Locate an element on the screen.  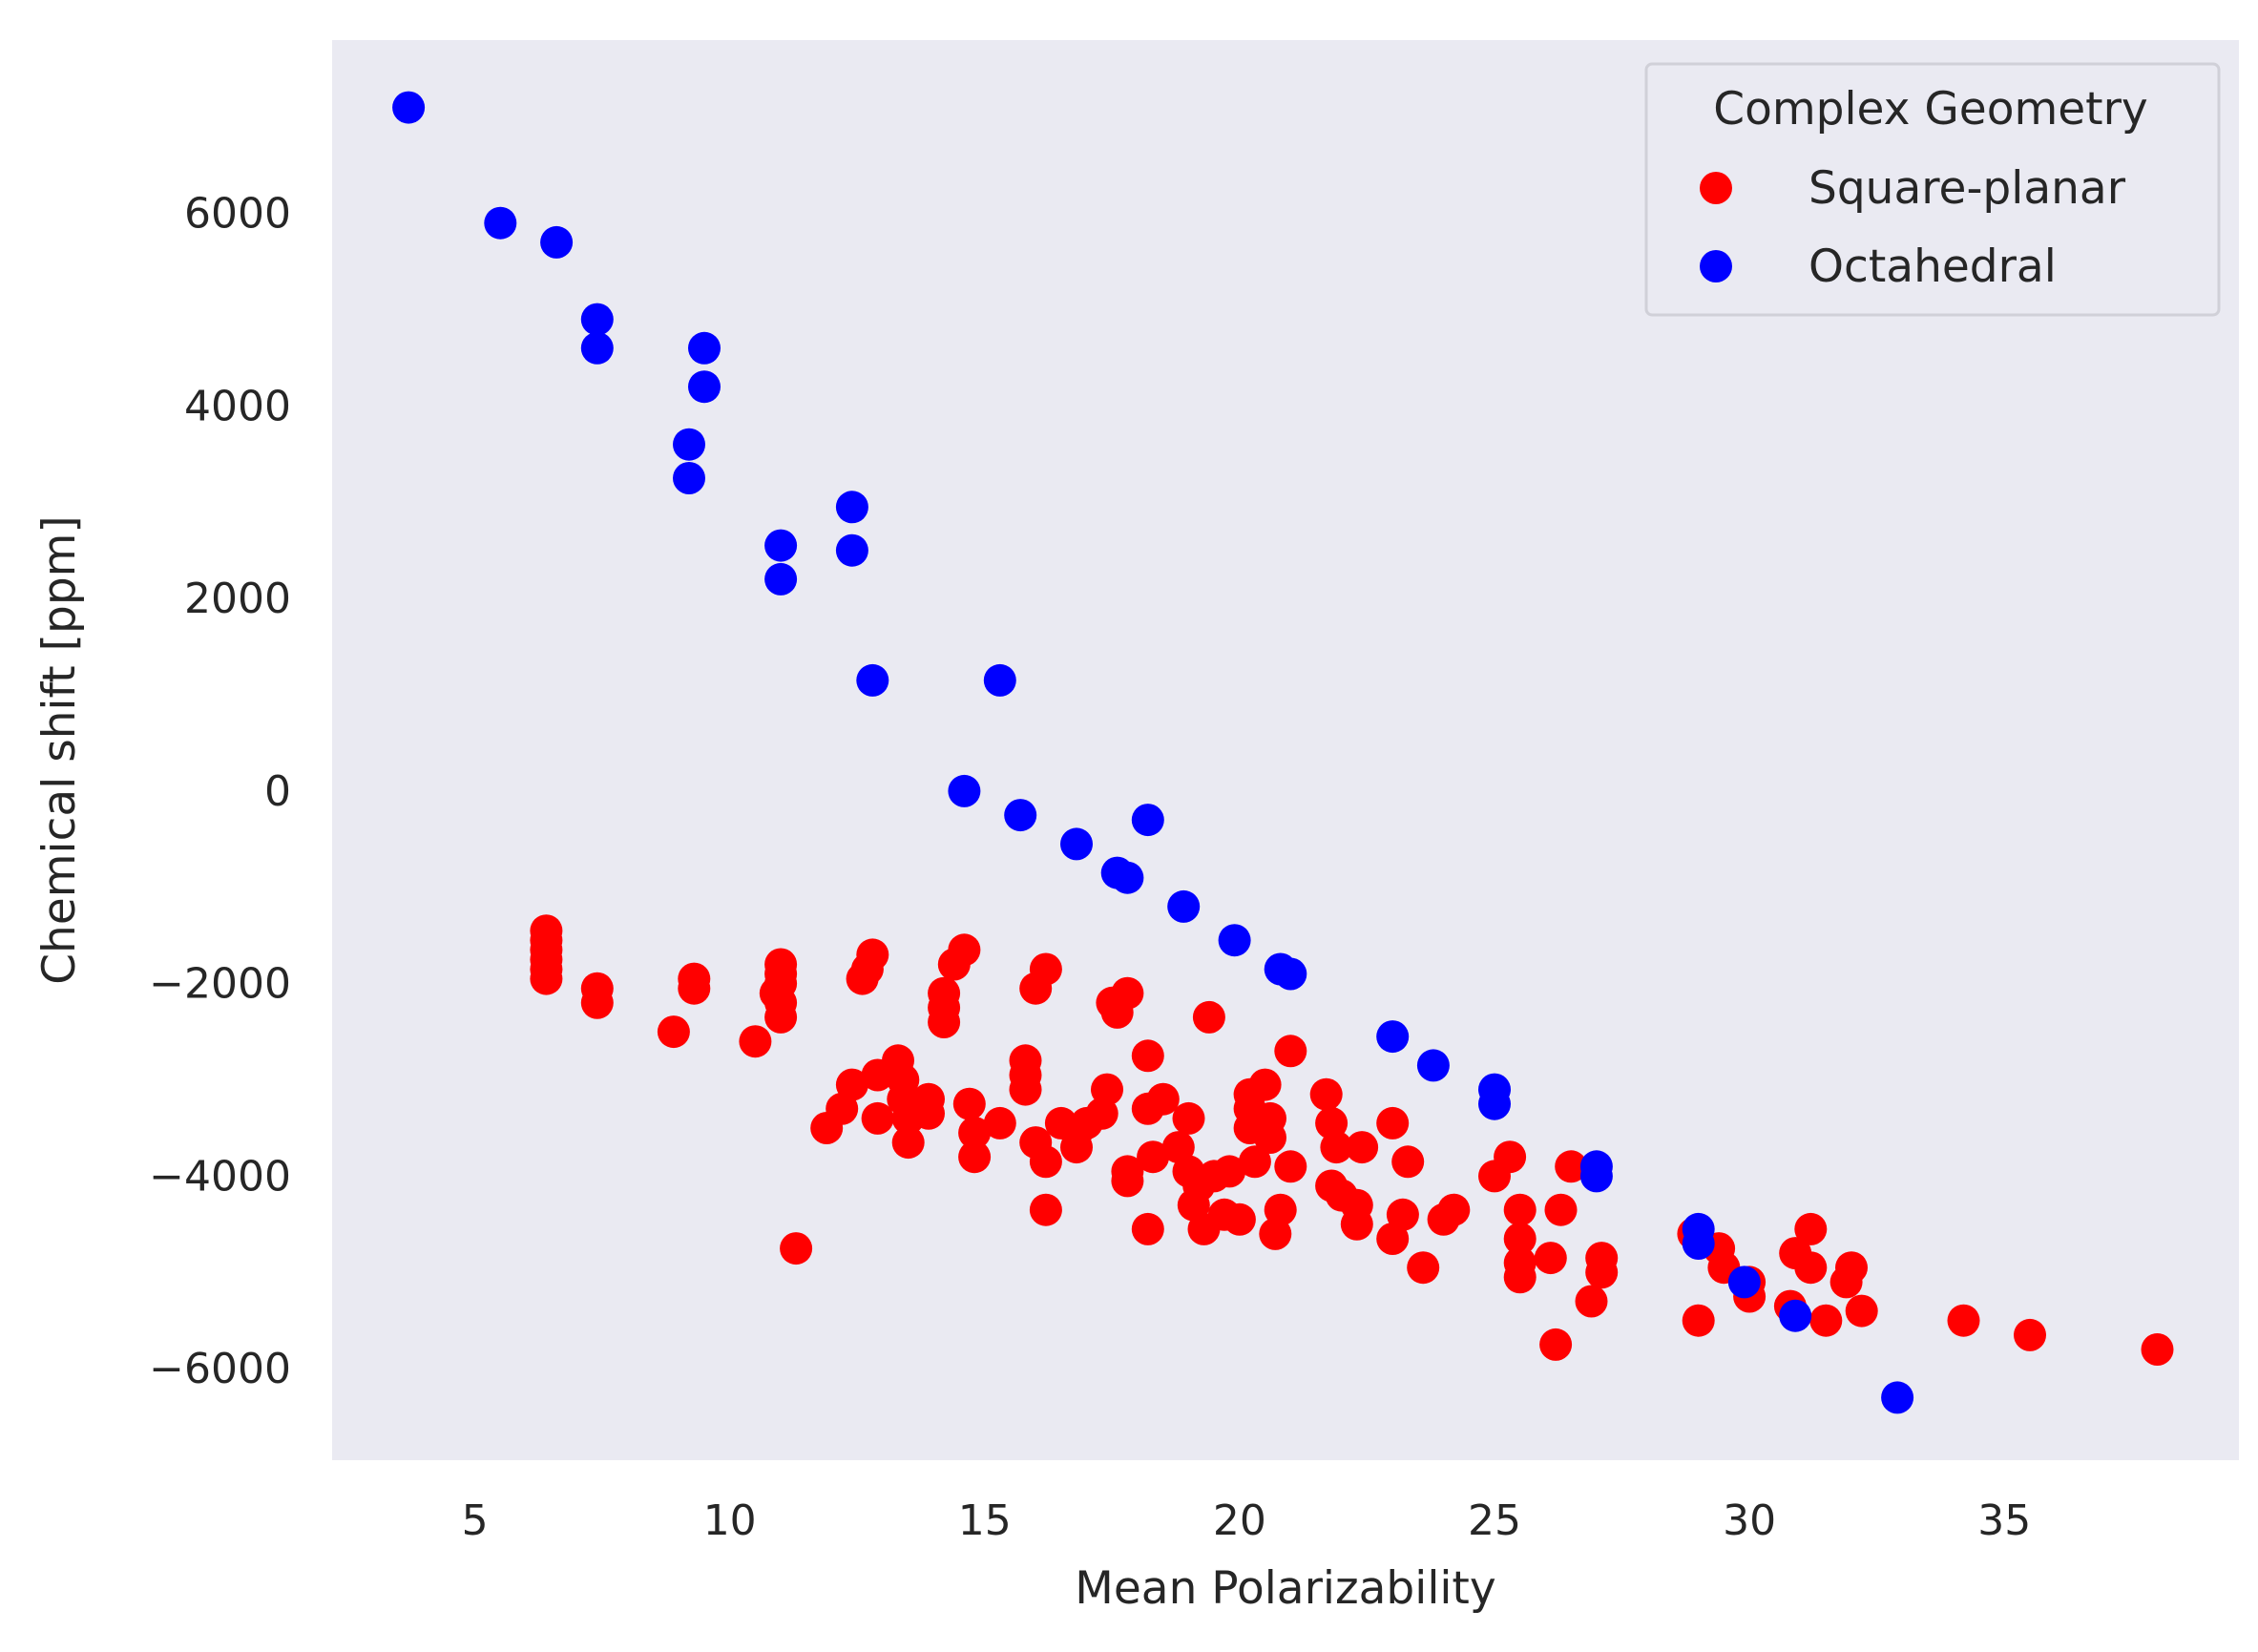
x-tick-label: 30 is located at coordinates (1749, 1520).